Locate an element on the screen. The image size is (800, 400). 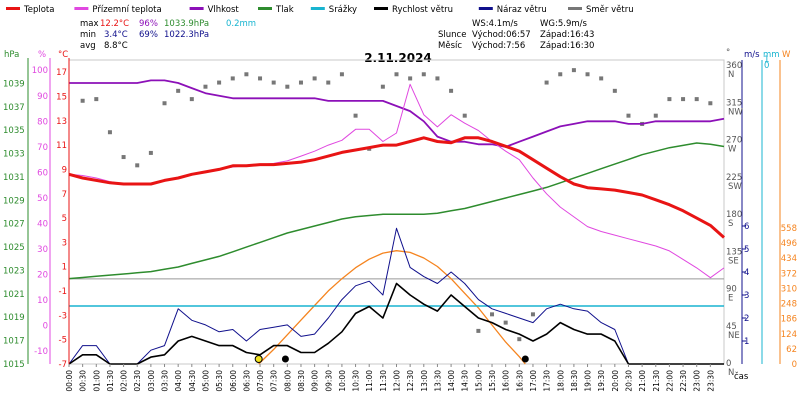
legend-label: Tlak is located at coordinates (284, 10).